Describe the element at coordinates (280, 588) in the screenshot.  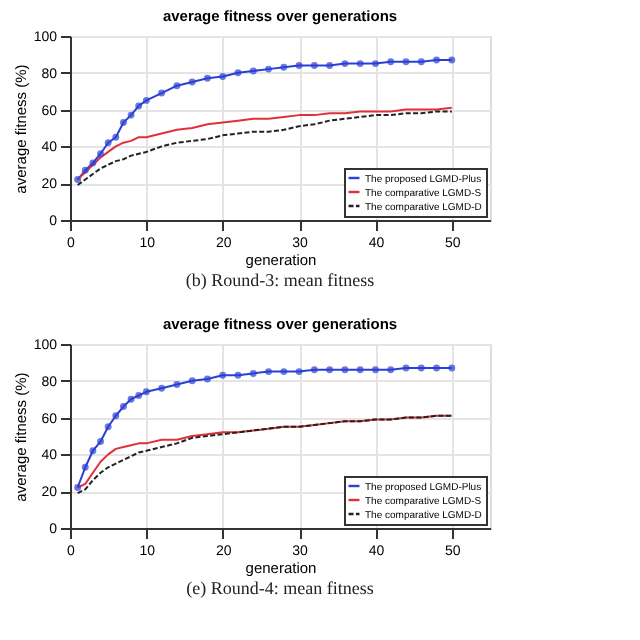
I see `text: (e) Round-4: mean fitness` at that location.